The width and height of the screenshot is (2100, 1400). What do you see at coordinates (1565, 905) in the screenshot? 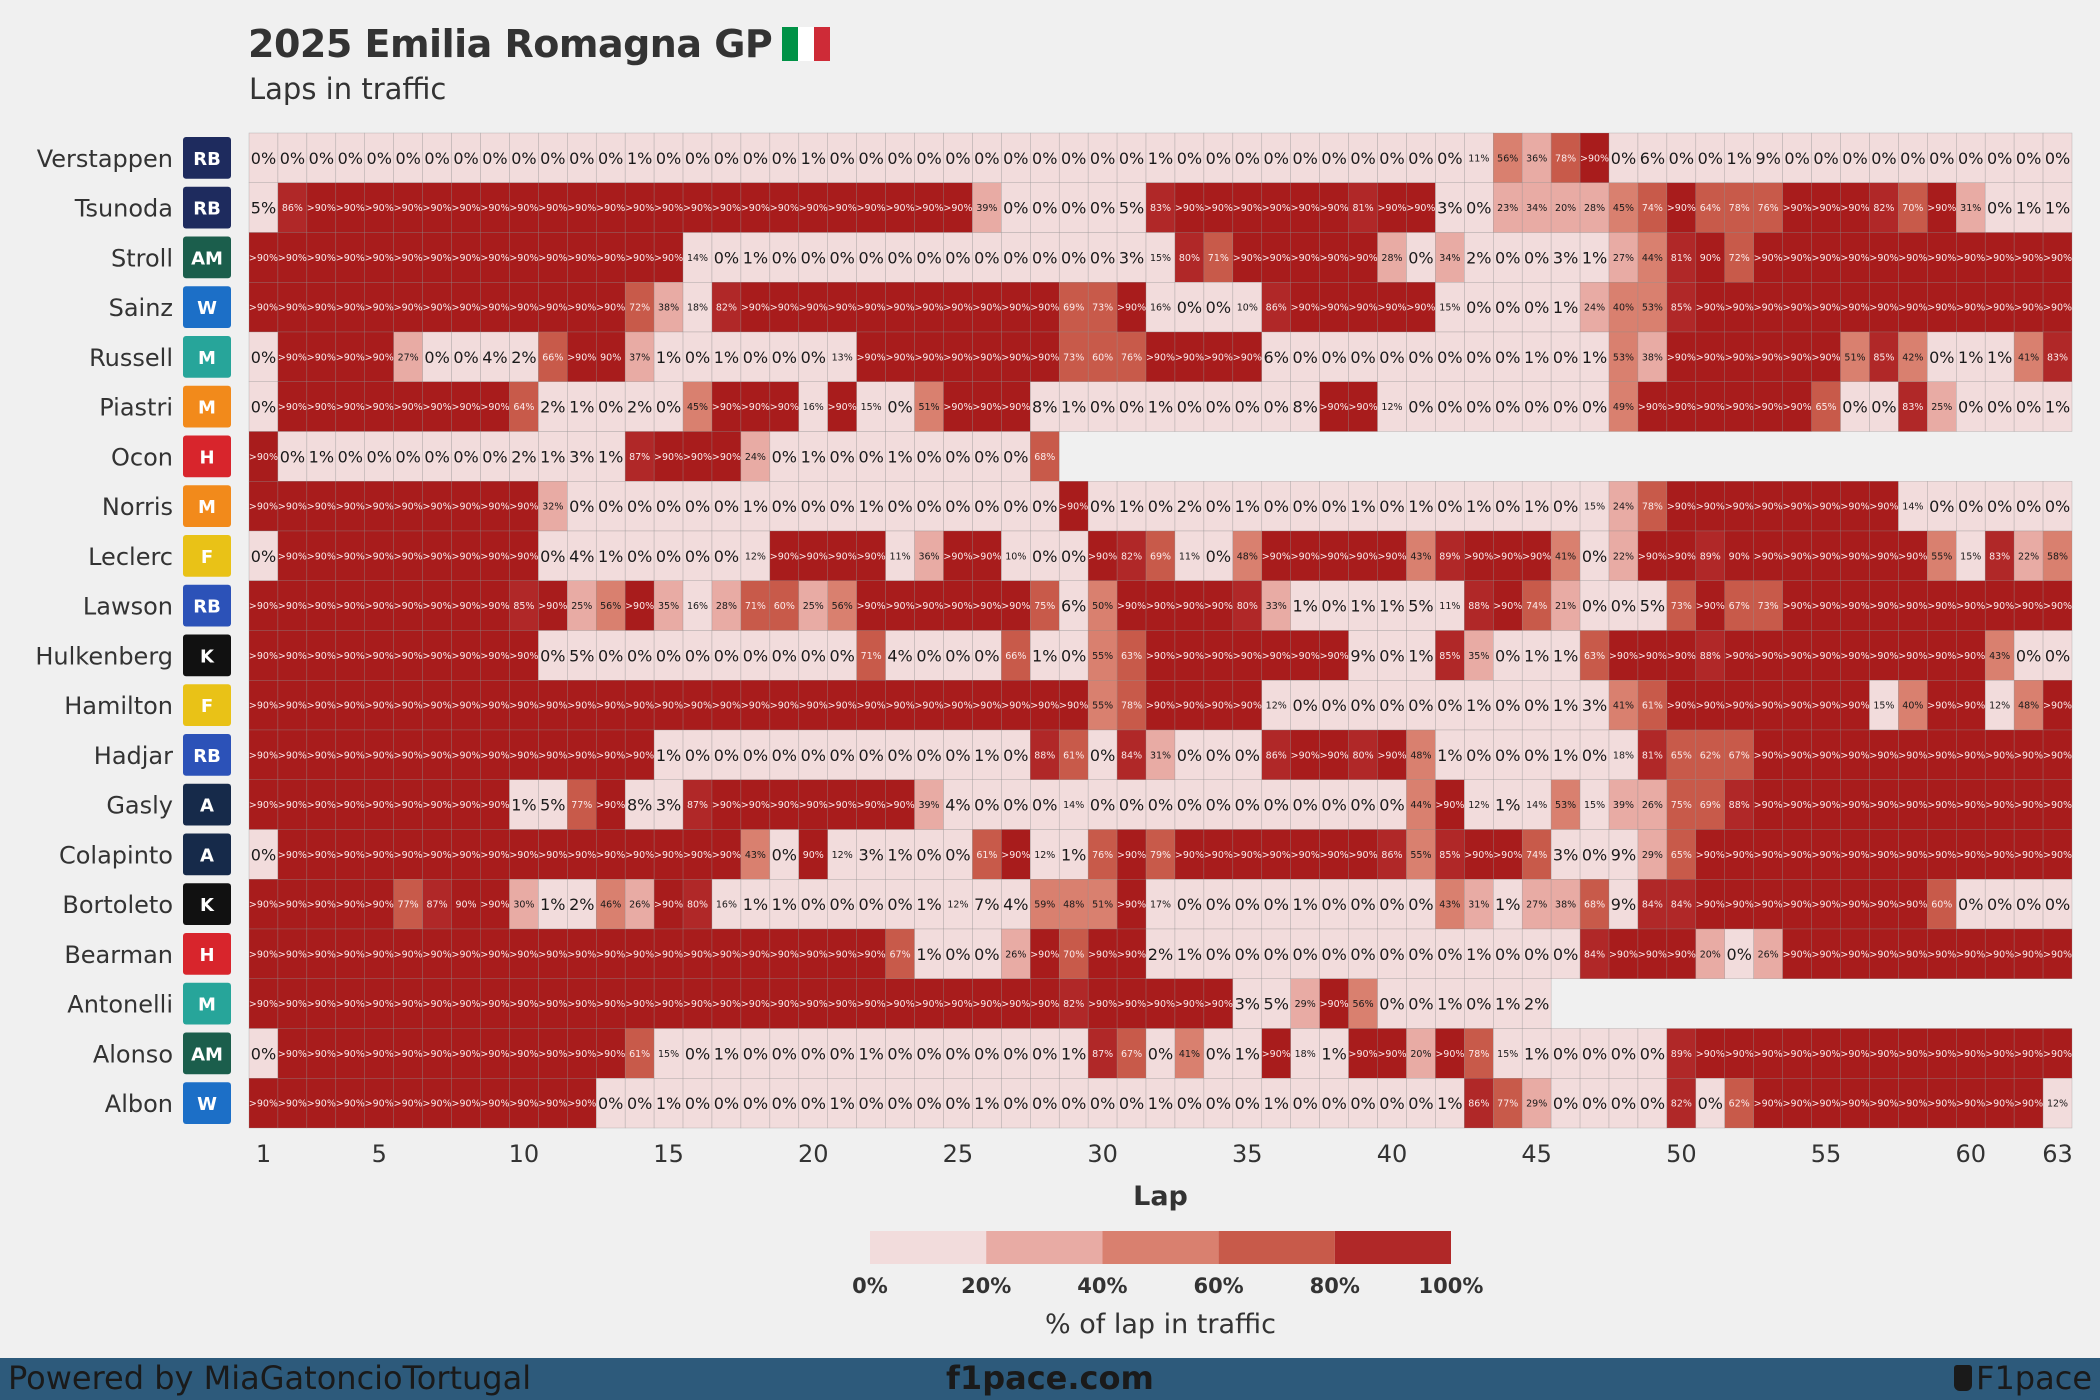
I see `cell-value-label: 38%` at bounding box center [1565, 905].